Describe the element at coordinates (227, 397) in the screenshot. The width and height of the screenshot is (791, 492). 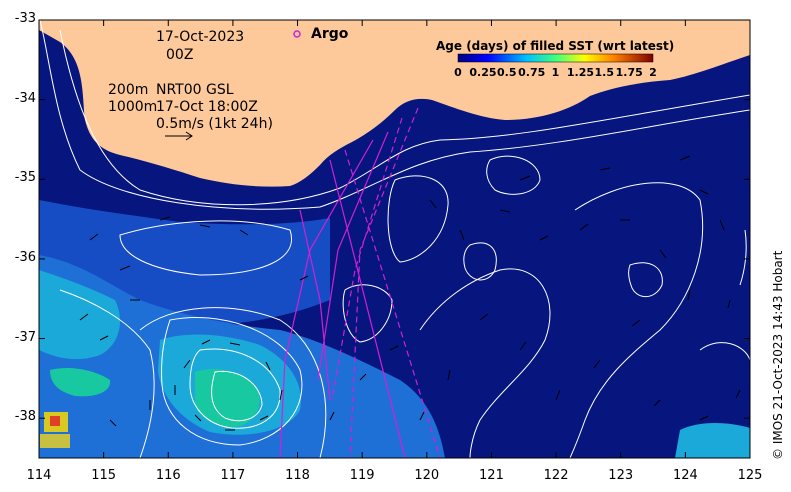
I see `green-patch` at that location.